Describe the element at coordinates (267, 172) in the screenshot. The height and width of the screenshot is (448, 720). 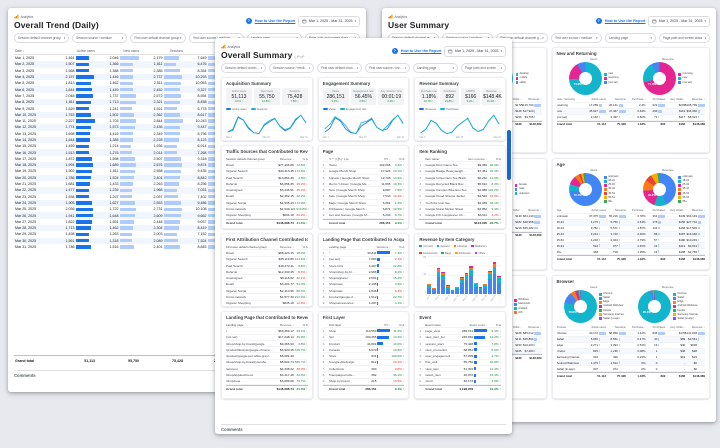
I see `table-row: Organic Search $40,313.35 174.3% ↑` at that location.